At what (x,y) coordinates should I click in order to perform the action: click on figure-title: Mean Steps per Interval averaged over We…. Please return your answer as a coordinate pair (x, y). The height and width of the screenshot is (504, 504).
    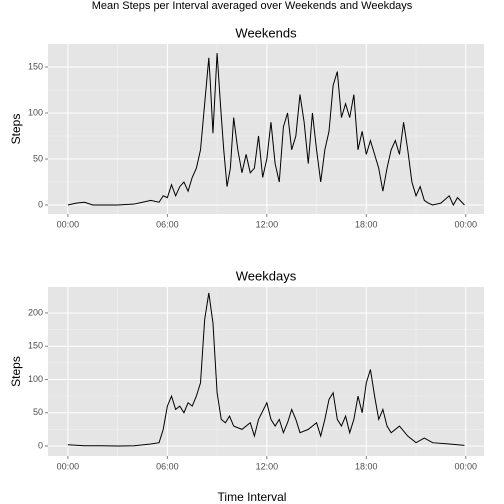
    Looking at the image, I should click on (252, 6).